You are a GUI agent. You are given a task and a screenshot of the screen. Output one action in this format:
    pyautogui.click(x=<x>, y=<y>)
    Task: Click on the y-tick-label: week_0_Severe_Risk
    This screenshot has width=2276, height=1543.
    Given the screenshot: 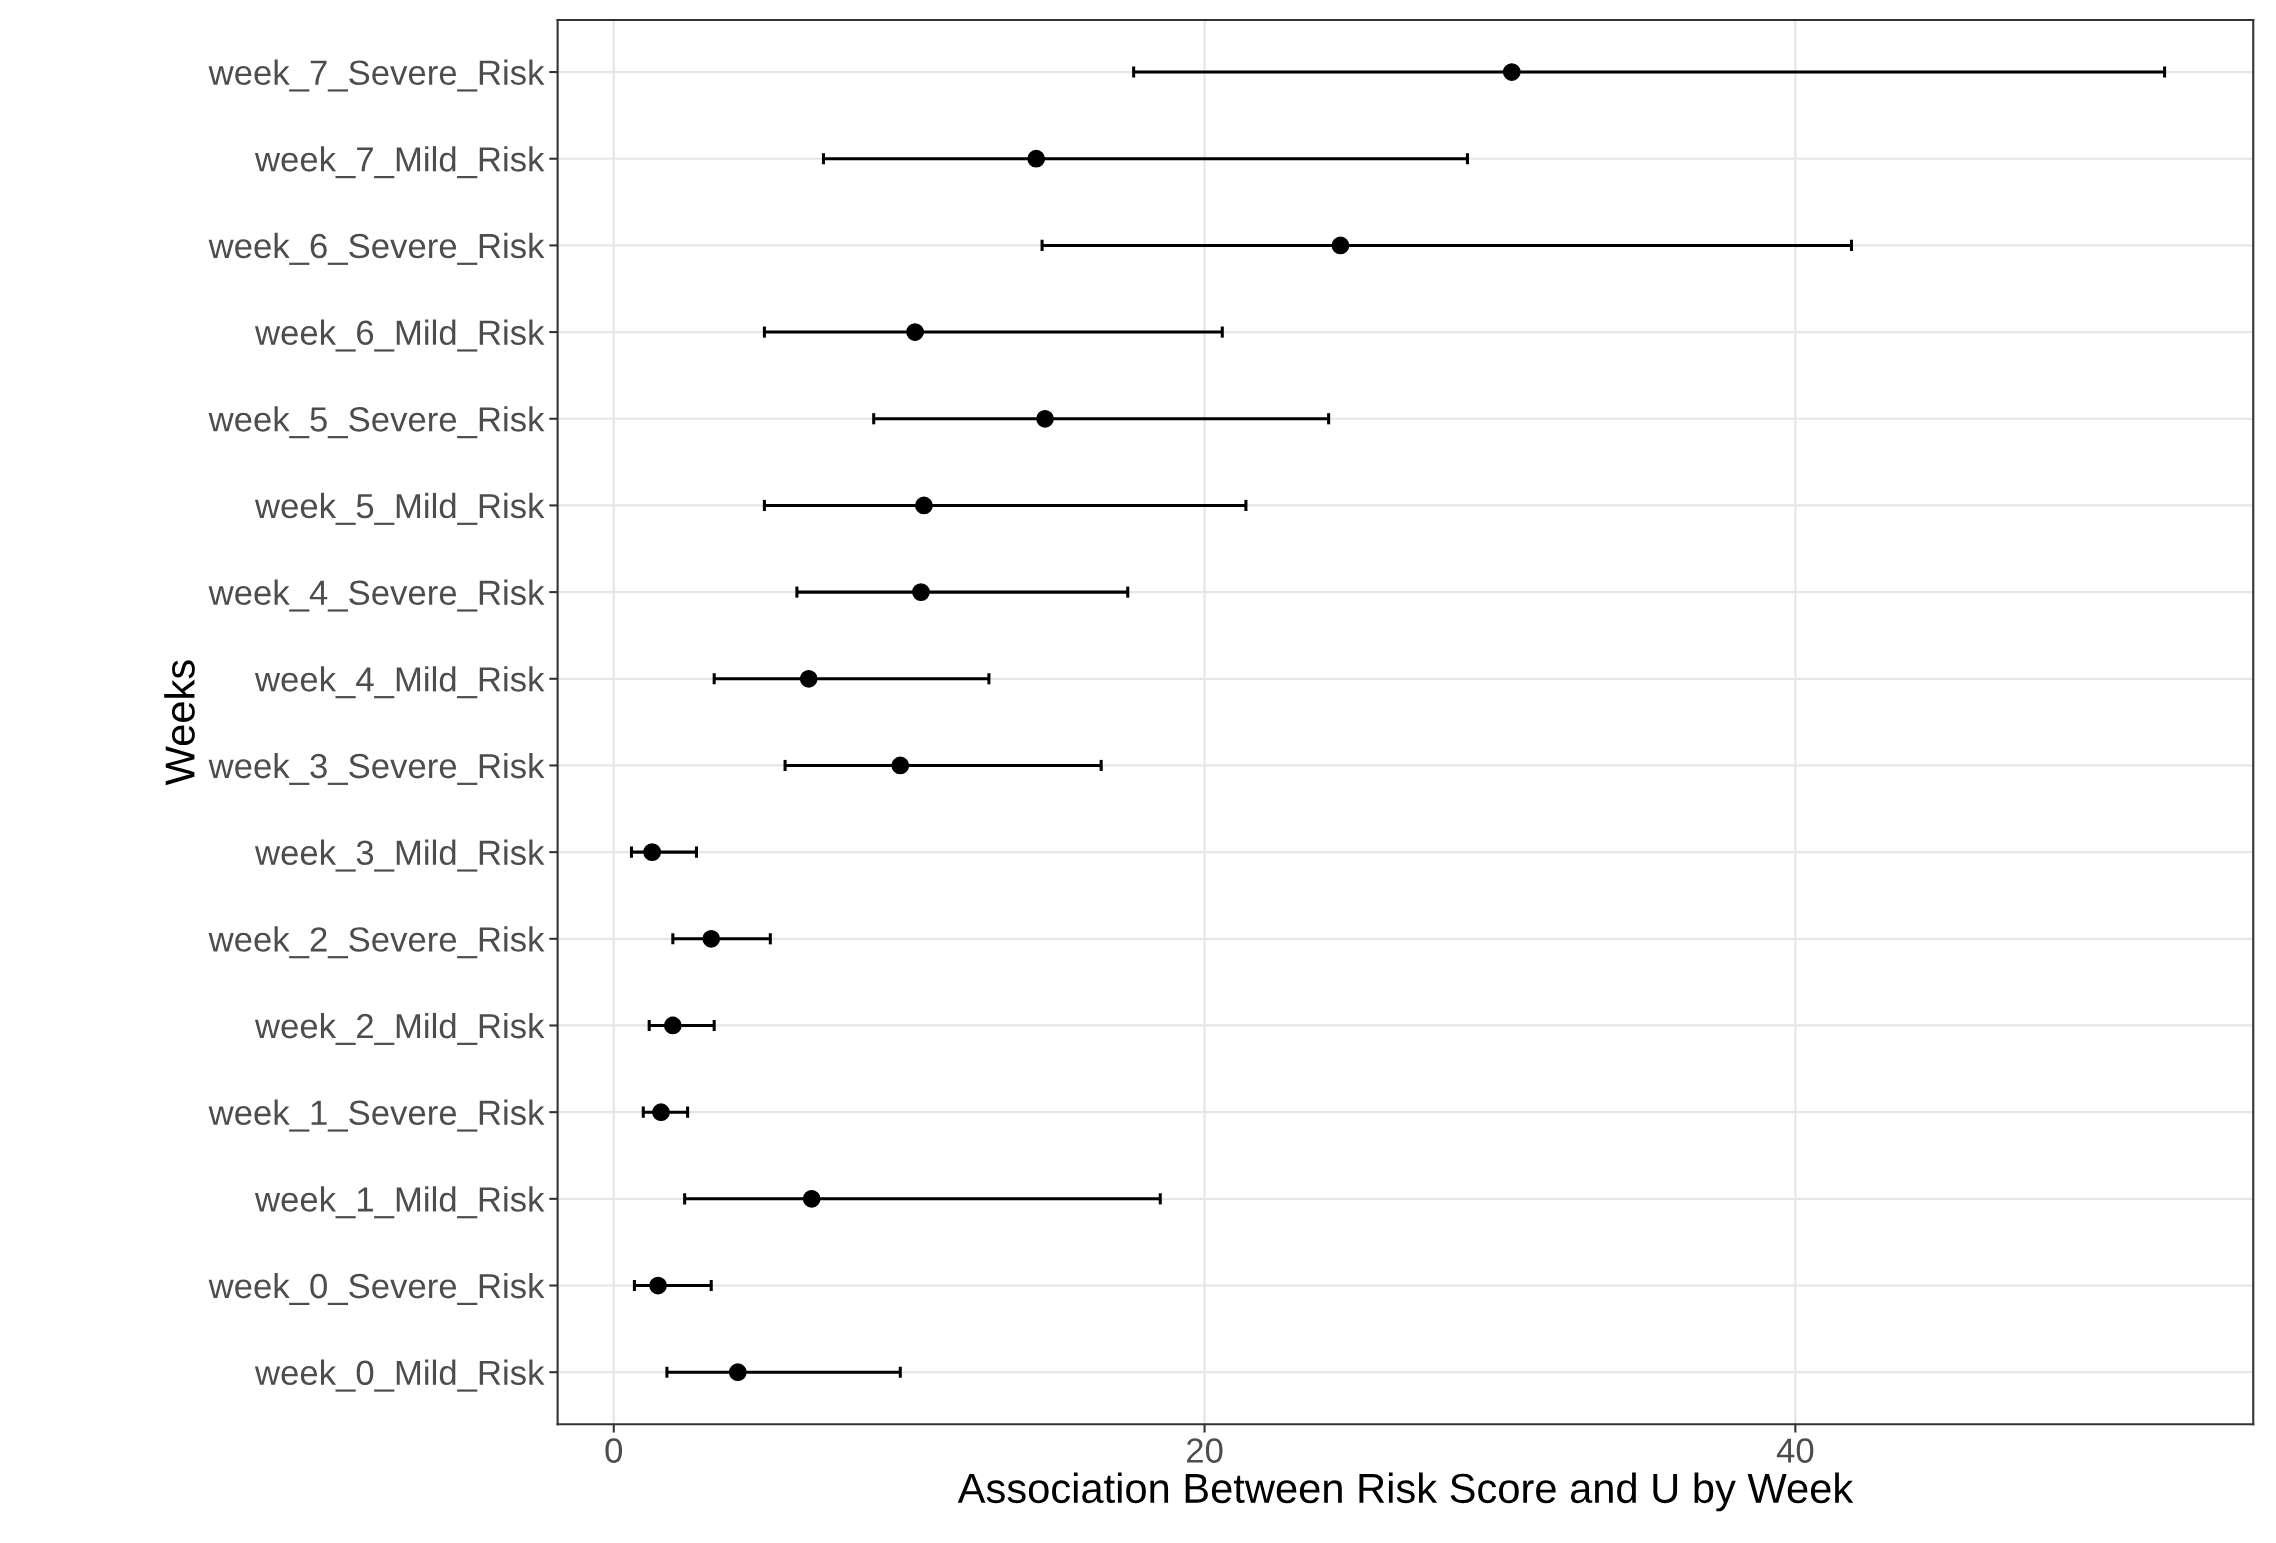 What is the action you would take?
    pyautogui.click(x=376, y=1288)
    